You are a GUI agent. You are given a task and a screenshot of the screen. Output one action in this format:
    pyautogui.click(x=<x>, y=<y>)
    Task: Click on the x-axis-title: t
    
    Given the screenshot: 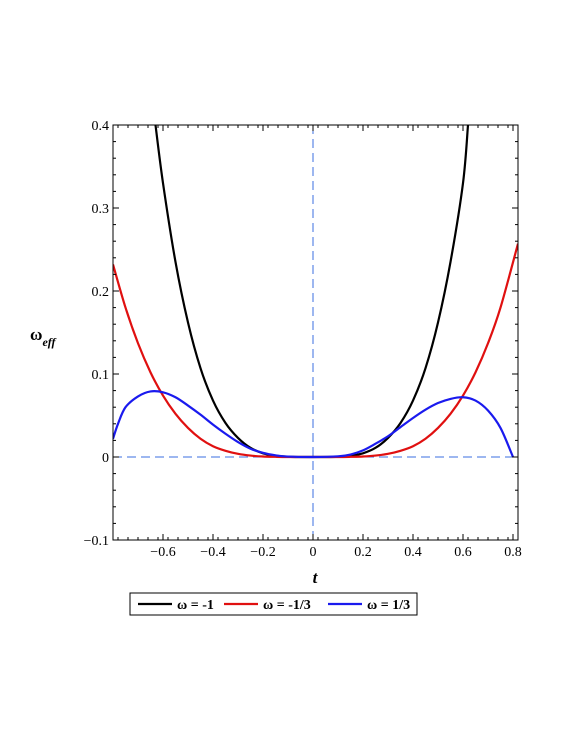 What is the action you would take?
    pyautogui.click(x=316, y=577)
    